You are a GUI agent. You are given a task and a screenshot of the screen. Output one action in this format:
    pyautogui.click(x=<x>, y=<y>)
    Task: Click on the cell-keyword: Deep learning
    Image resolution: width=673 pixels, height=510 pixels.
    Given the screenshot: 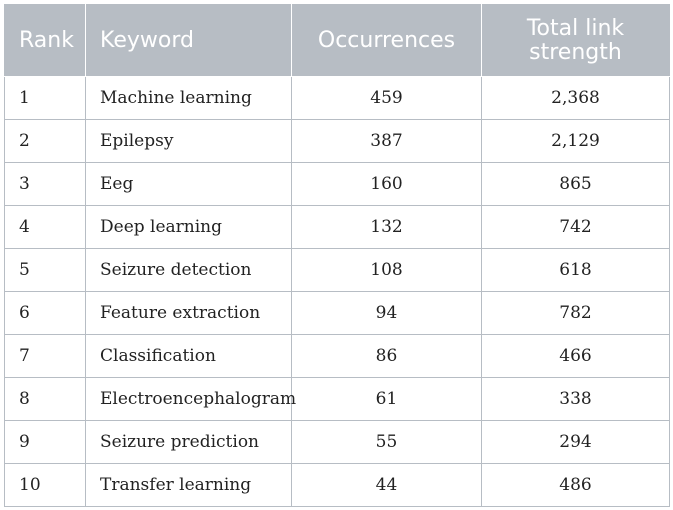 What is the action you would take?
    pyautogui.click(x=188, y=227)
    